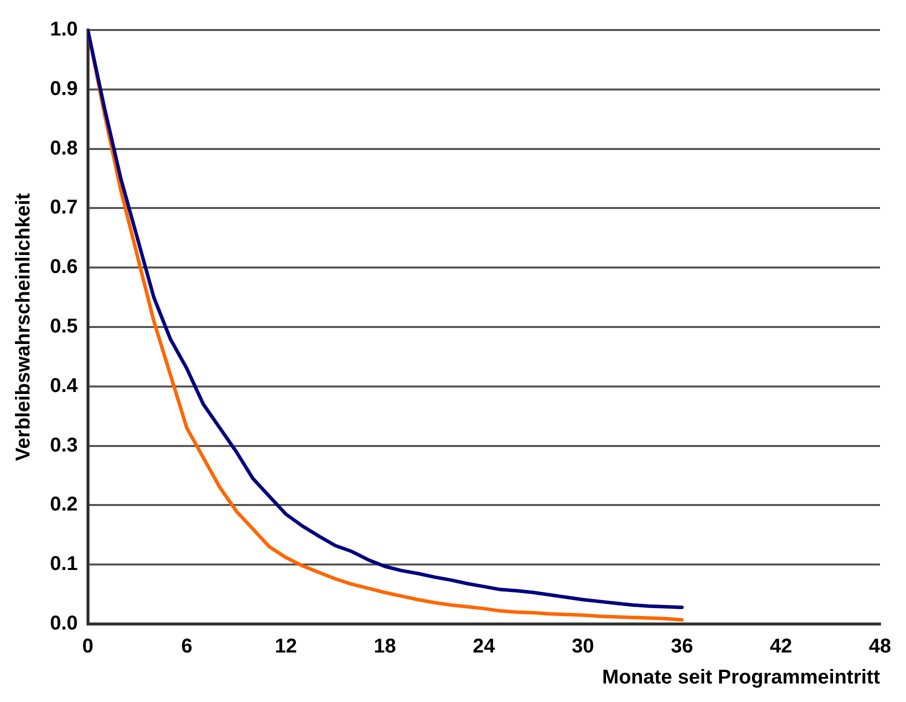  I want to click on x-axis-title: Monate seit Programmeintritt, so click(741, 677).